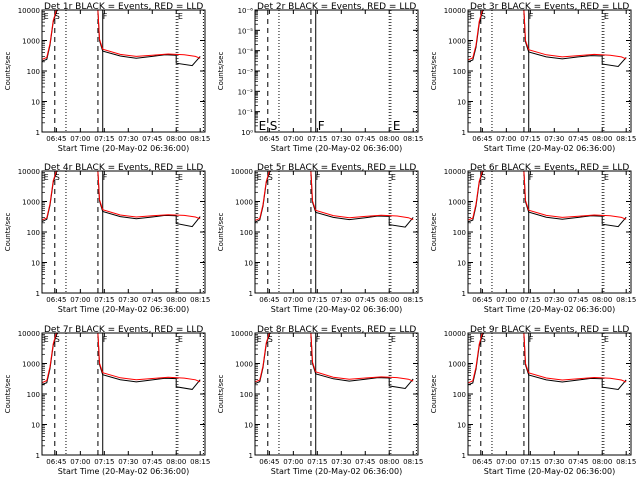 The image size is (640, 480). I want to click on chart-title: Det 9r BLACK = Events, RED = LLD, so click(549, 330).